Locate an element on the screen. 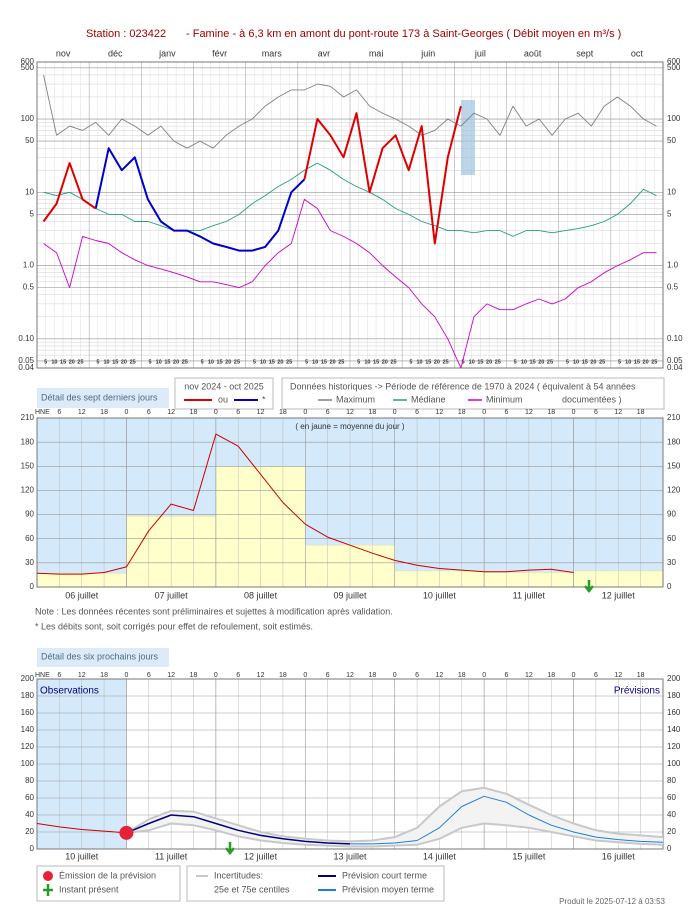 The height and width of the screenshot is (910, 700). legend-label: Maximum is located at coordinates (355, 399).